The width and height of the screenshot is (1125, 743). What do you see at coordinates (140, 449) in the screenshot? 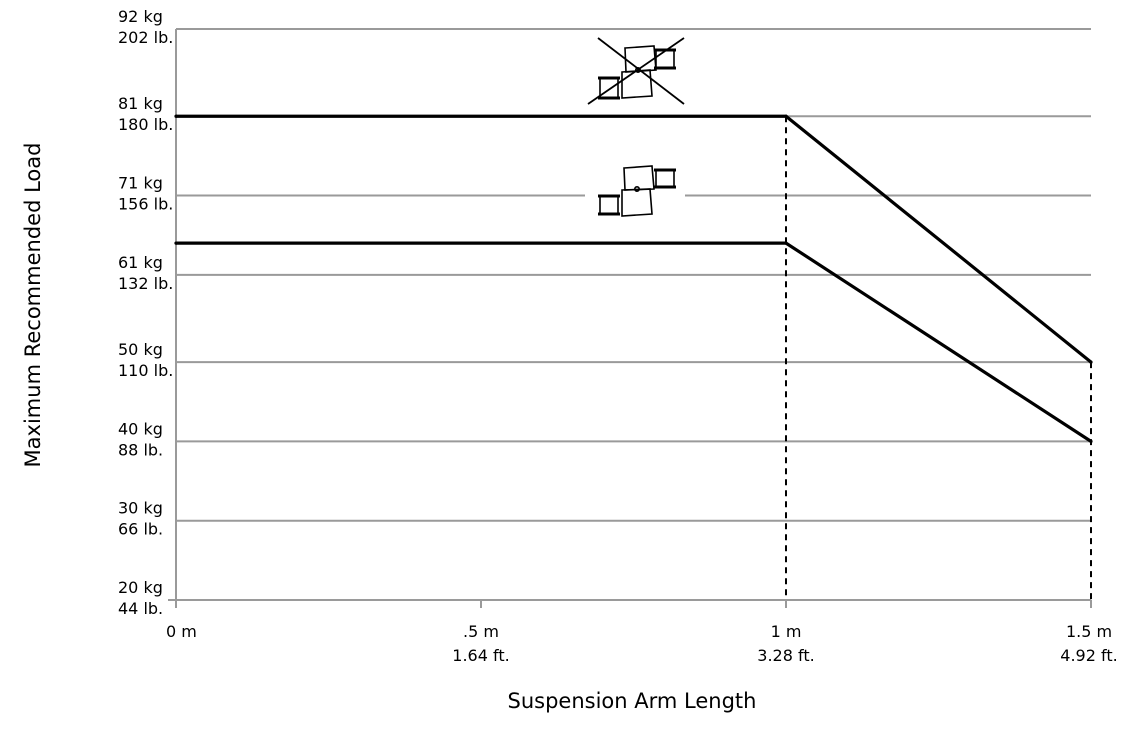
I see `y-tick-lb-40: 88 lb.` at bounding box center [140, 449].